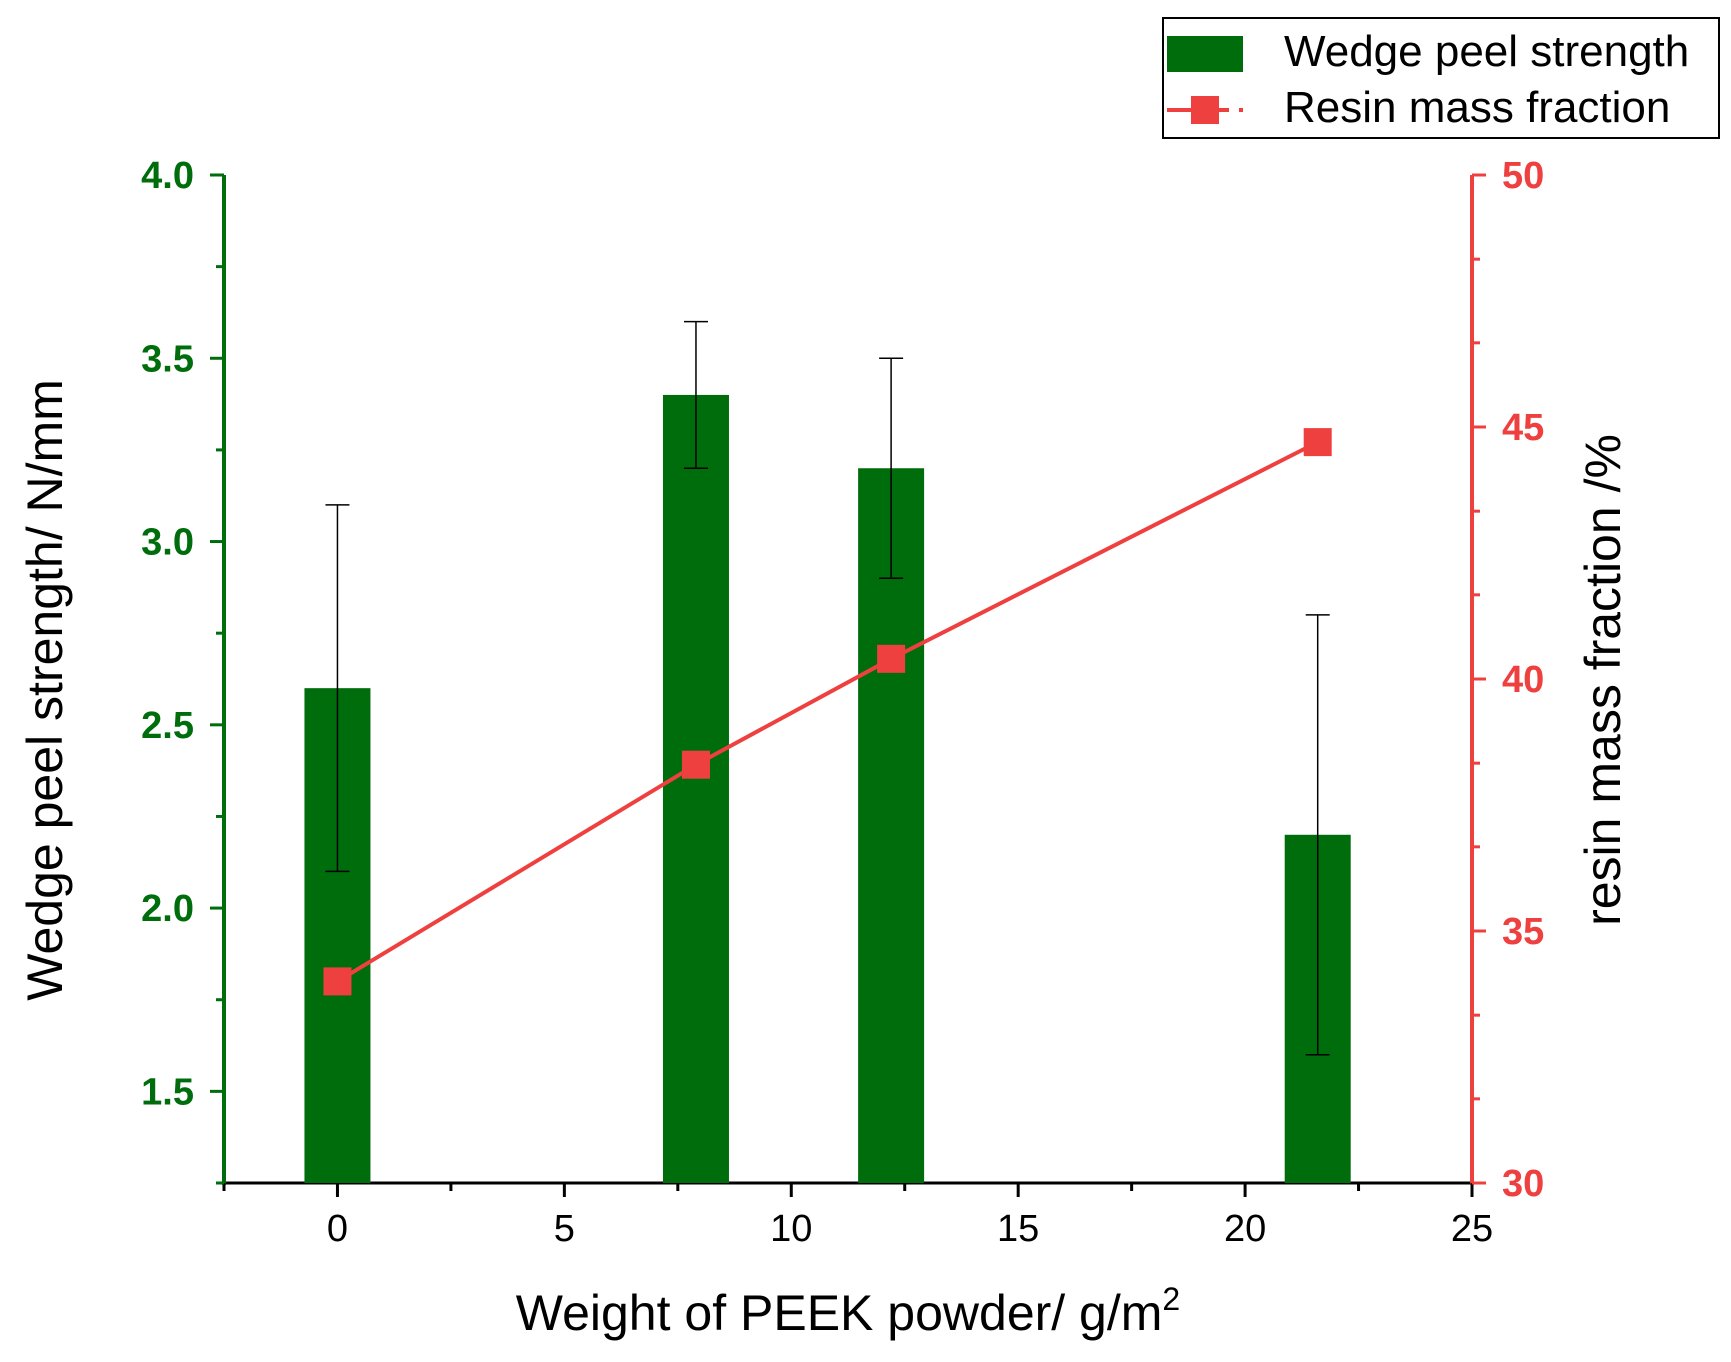 The height and width of the screenshot is (1362, 1731). What do you see at coordinates (1018, 1229) in the screenshot?
I see `x-tick-label-15: 15` at bounding box center [1018, 1229].